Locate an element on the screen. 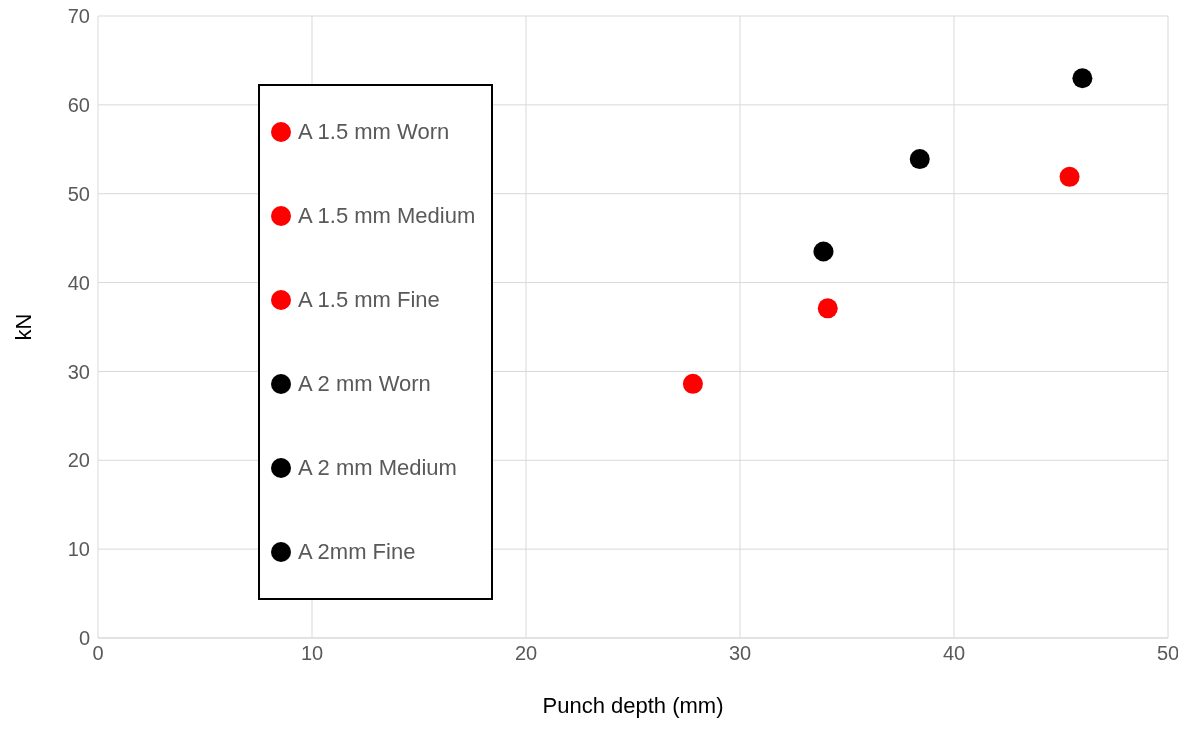  x-axis-title: Punch depth (mm) is located at coordinates (633, 705).